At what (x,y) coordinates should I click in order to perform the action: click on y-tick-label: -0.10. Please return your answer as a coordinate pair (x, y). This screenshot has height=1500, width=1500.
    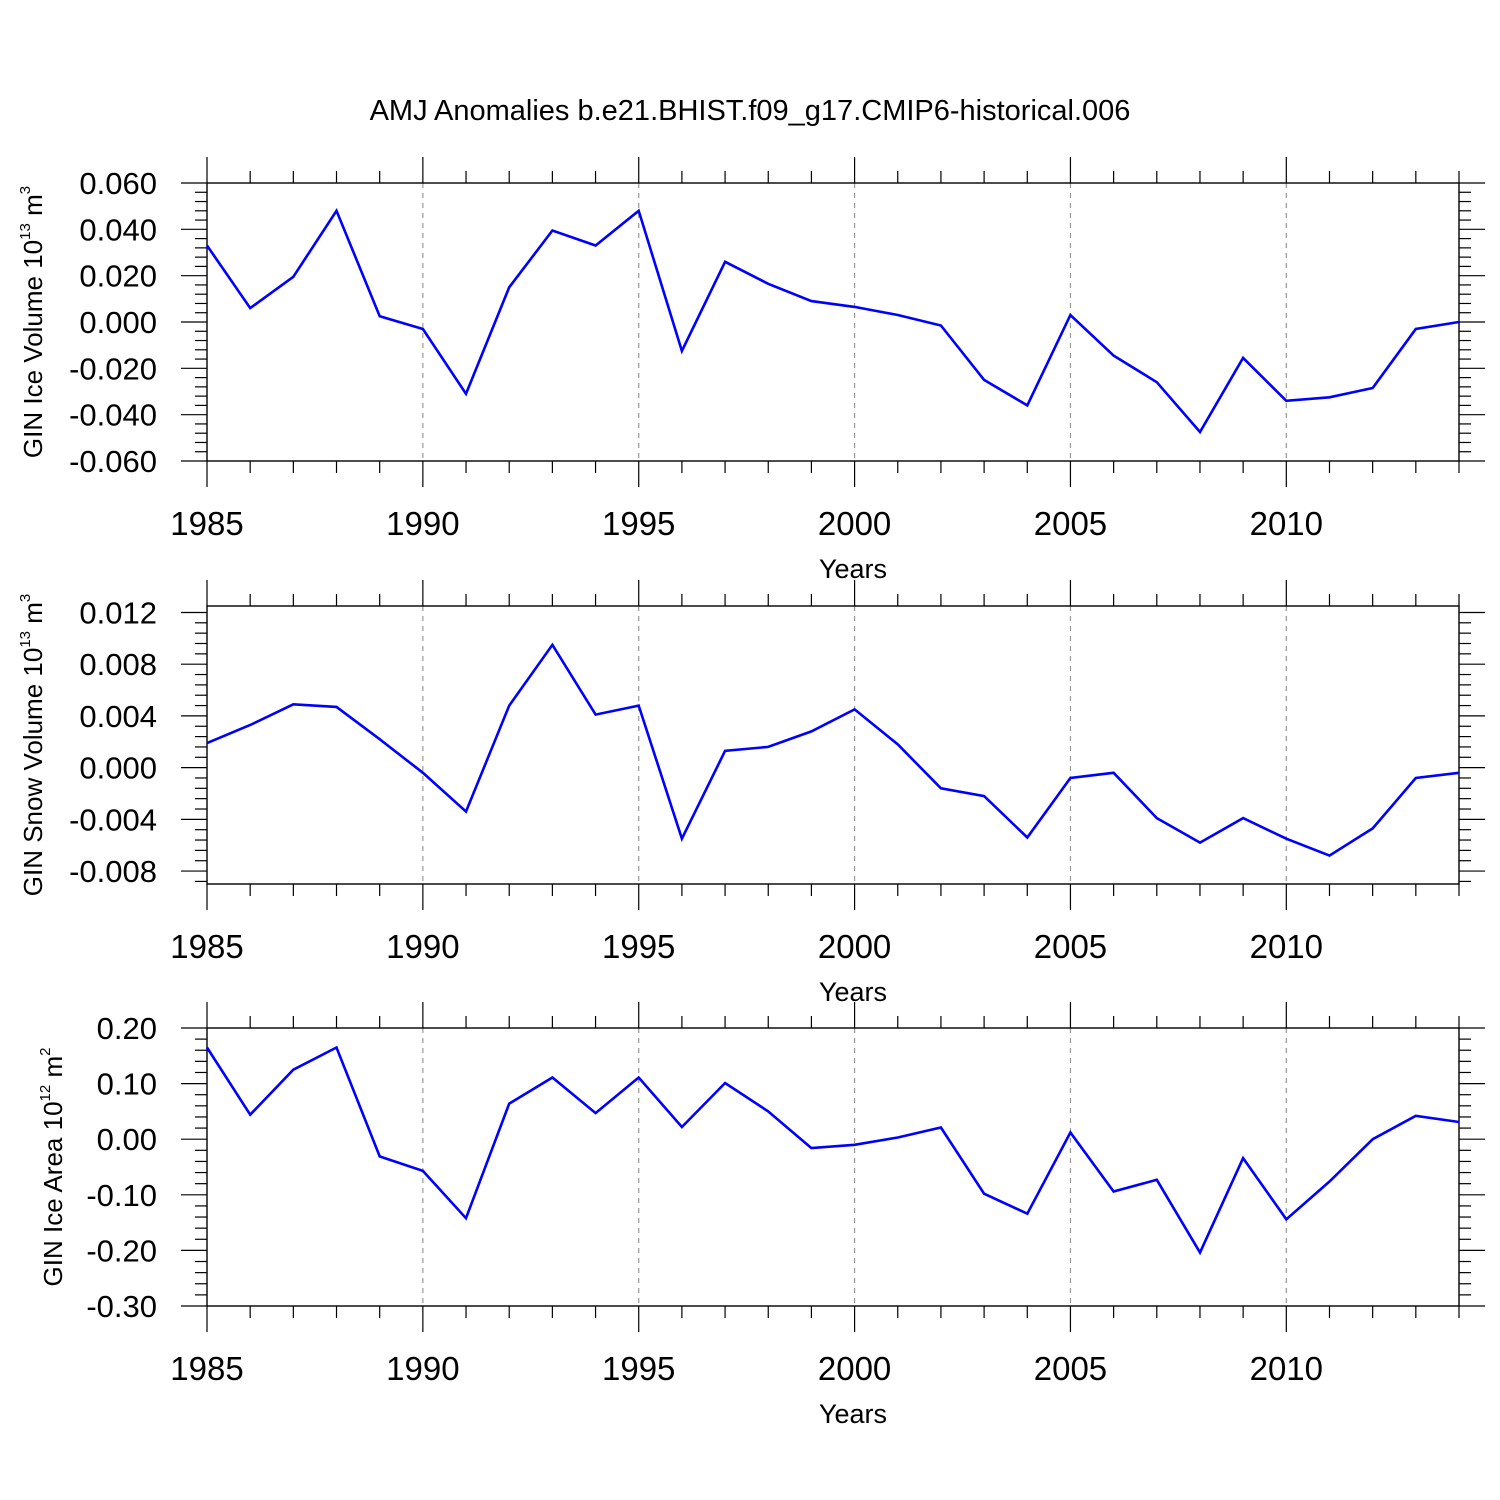
    Looking at the image, I should click on (121, 1195).